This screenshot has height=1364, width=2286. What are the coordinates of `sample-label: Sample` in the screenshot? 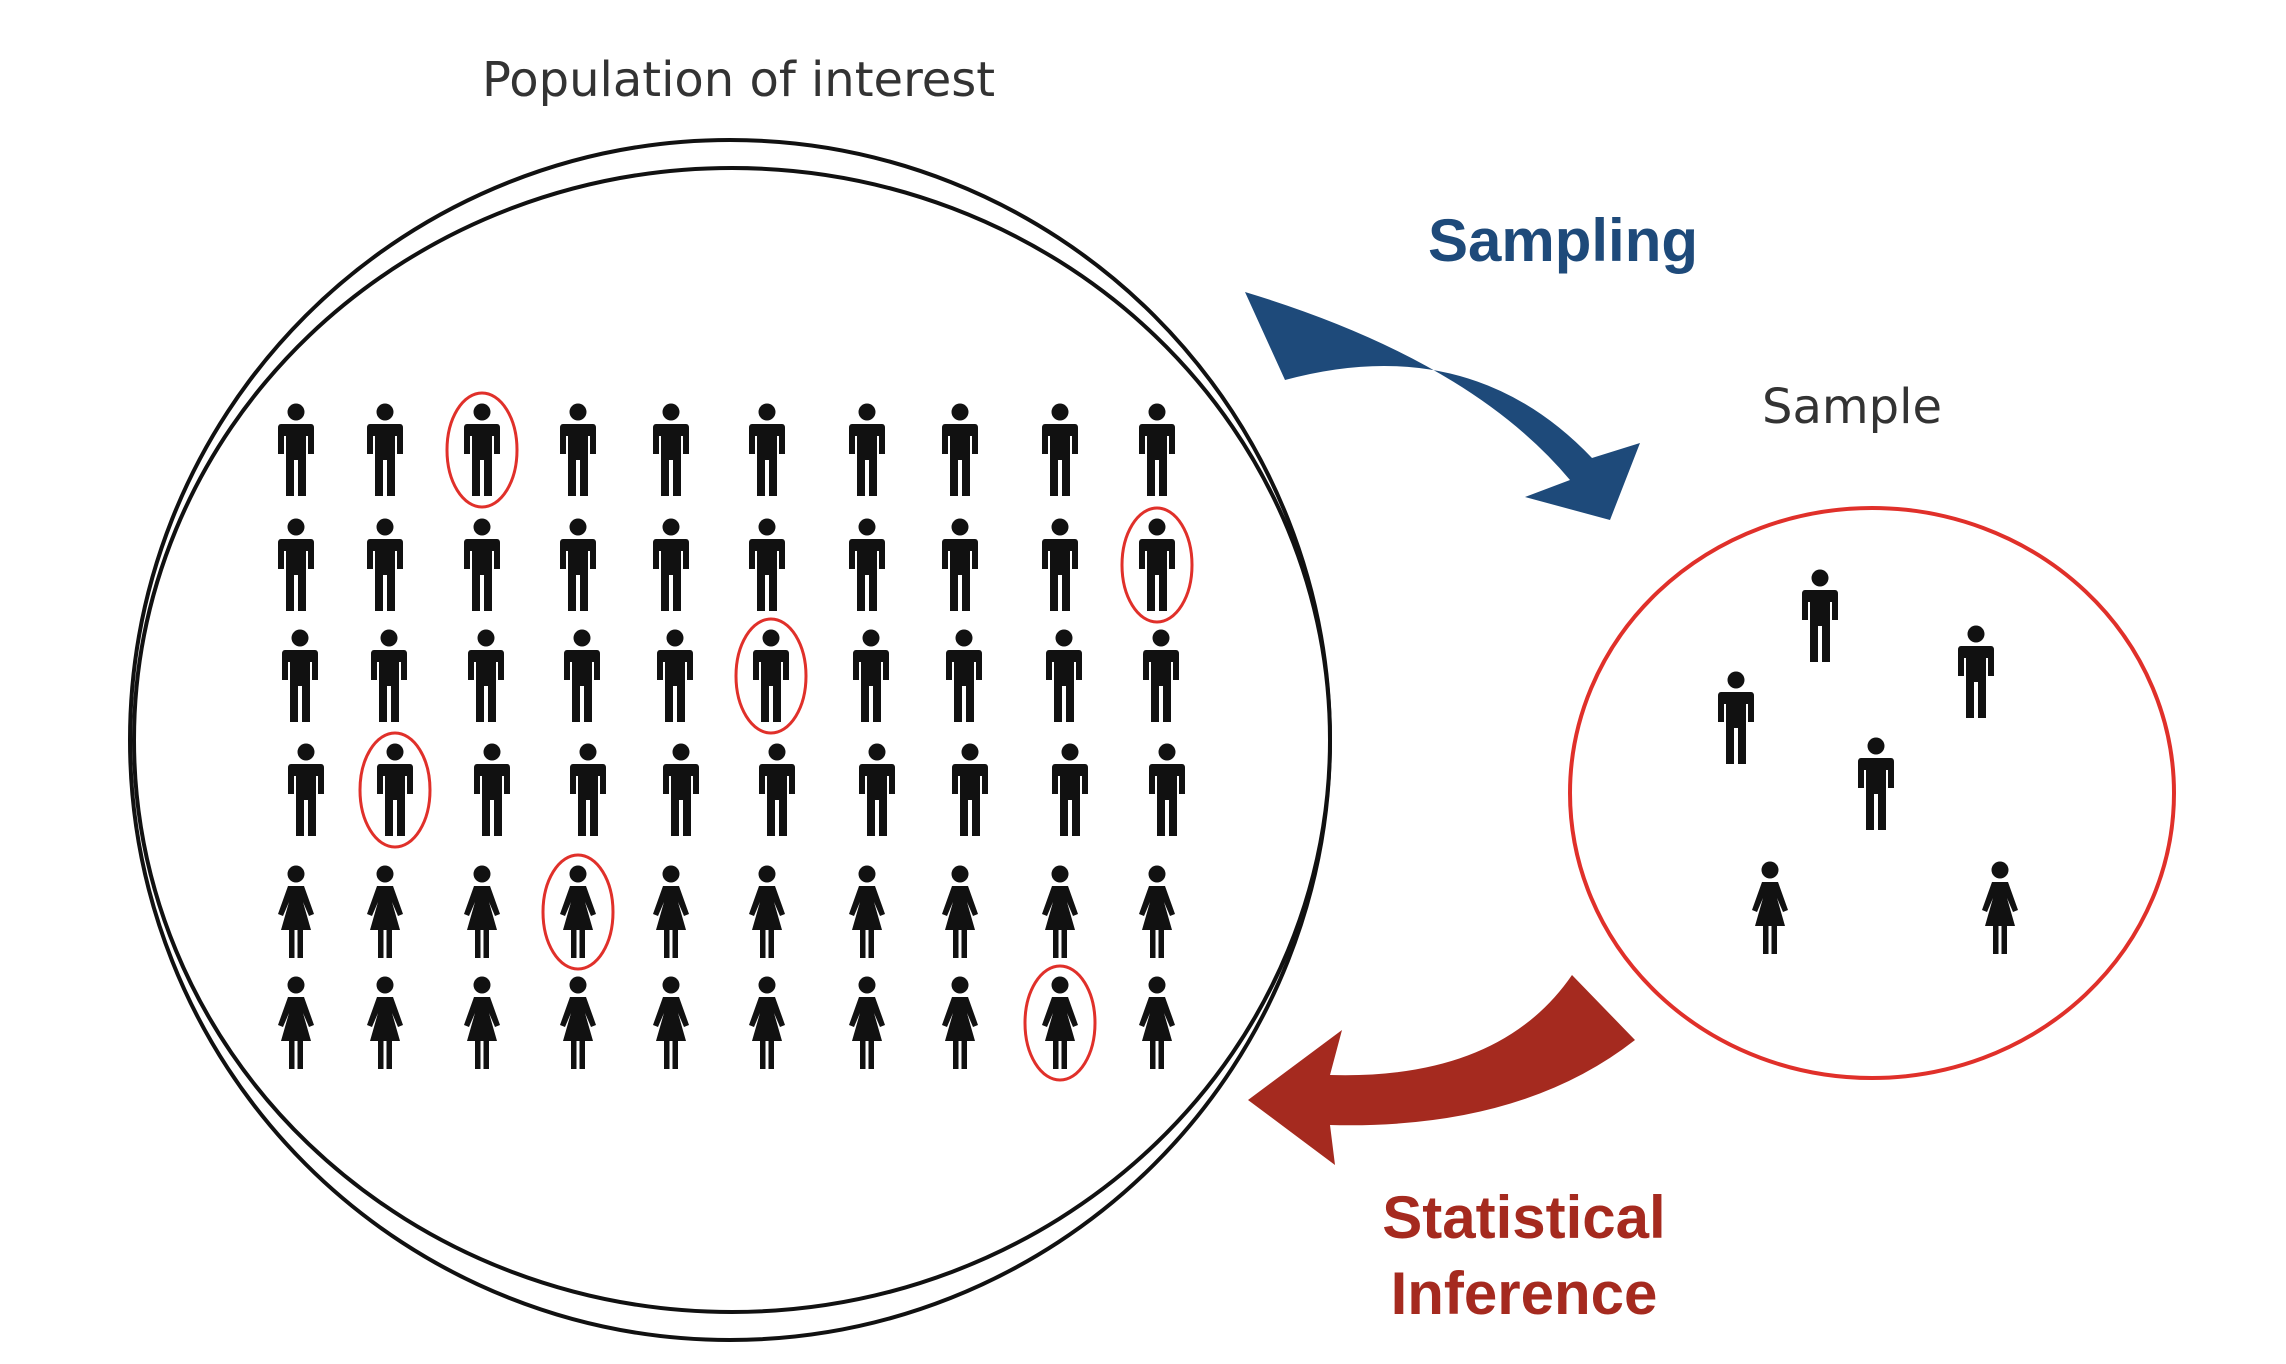 It's located at (1852, 407).